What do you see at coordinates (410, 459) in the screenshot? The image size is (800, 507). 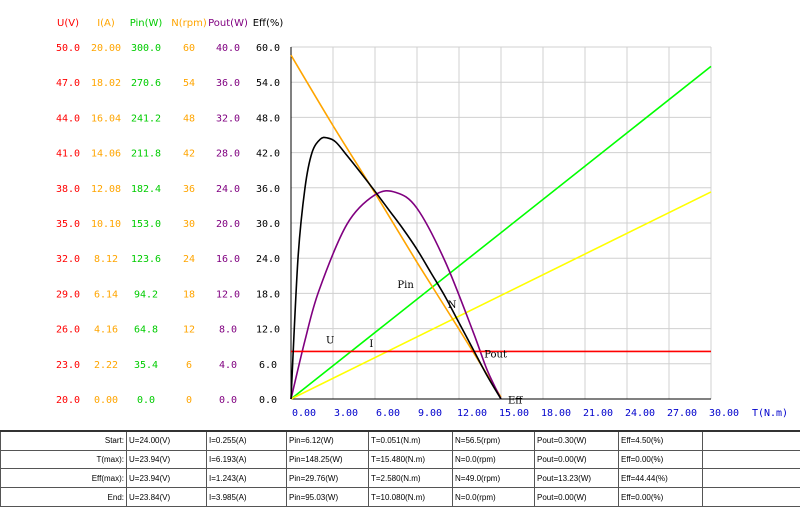 I see `table-cell: T=15.480(N.m)` at bounding box center [410, 459].